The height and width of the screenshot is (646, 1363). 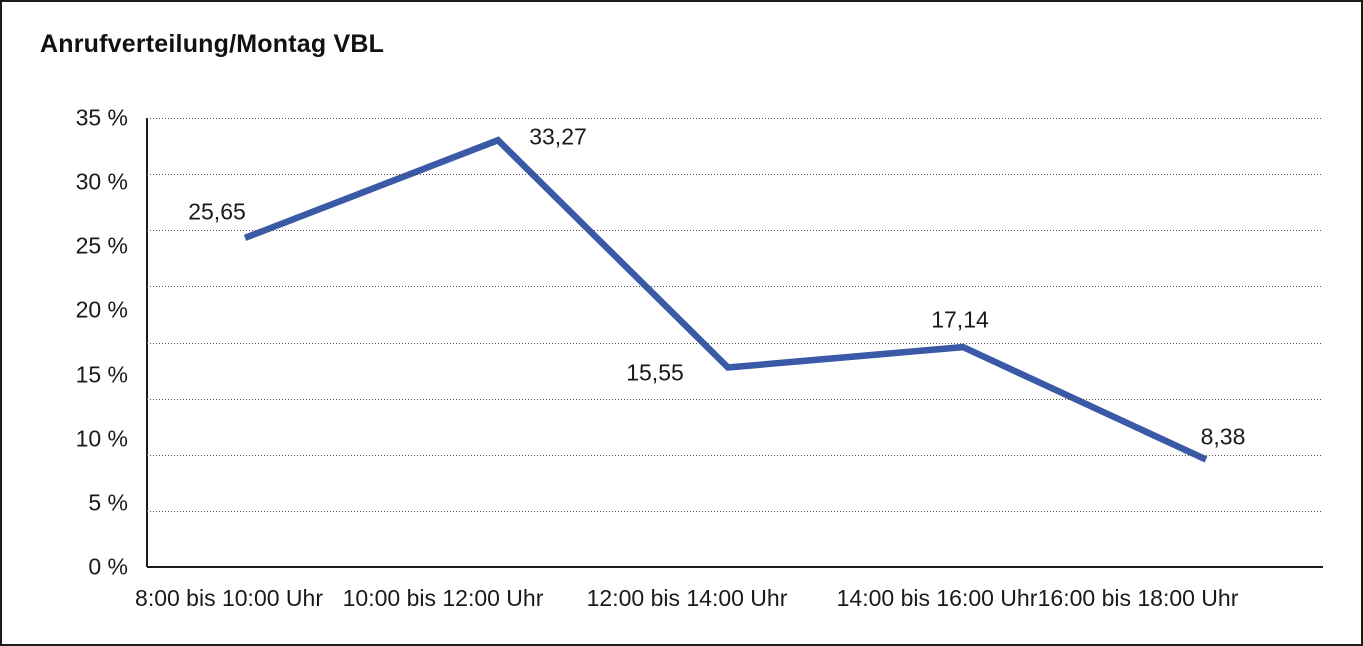 I want to click on x-tick-label: 8:00 bis 10:00 Uhr, so click(x=229, y=598).